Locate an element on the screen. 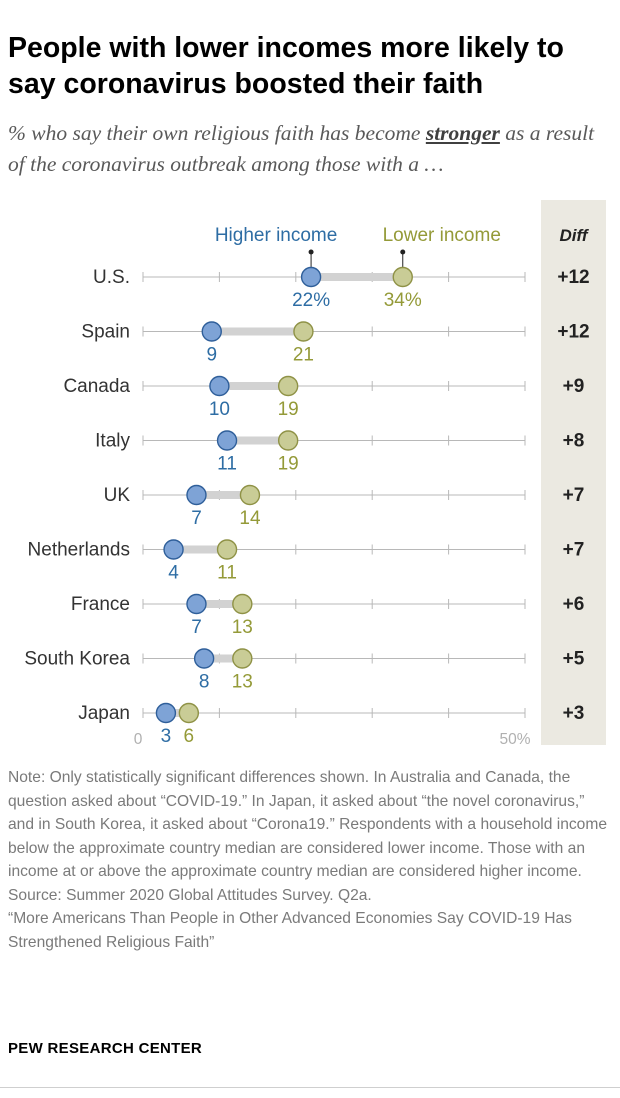 This screenshot has height=1098, width=620. footer-divider is located at coordinates (310, 1087).